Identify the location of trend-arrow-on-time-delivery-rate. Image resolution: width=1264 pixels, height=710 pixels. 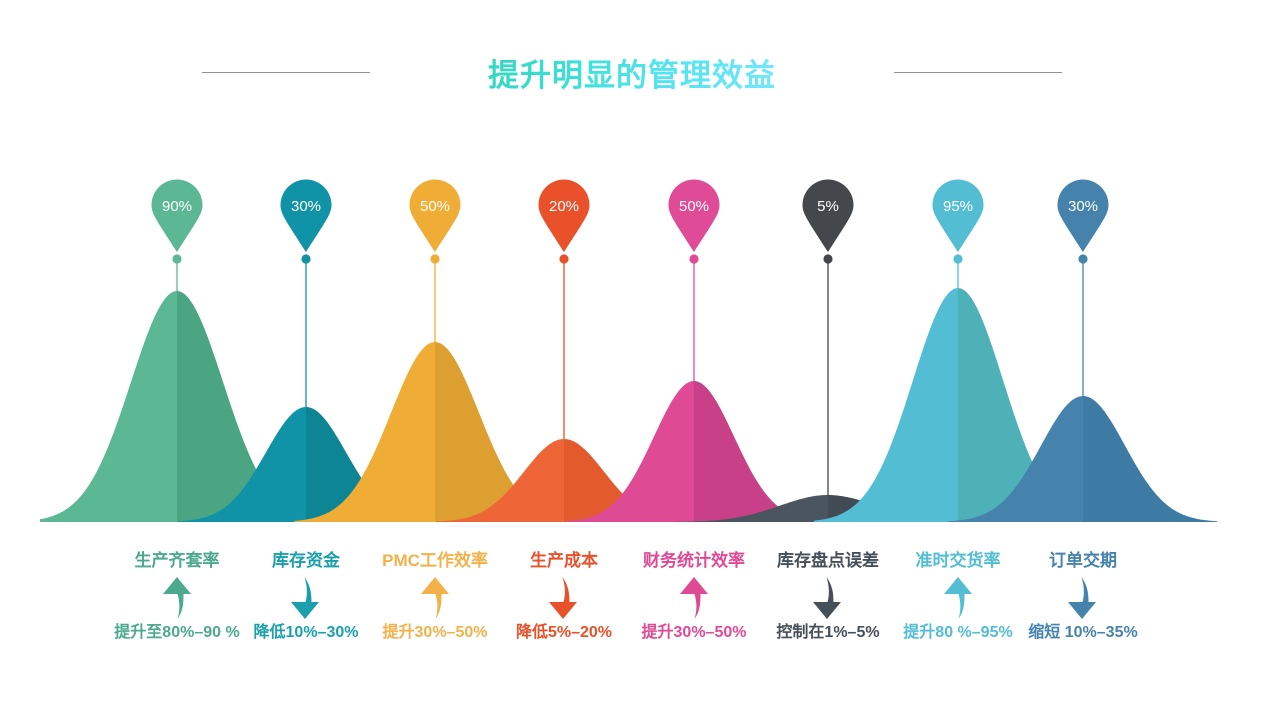
(958, 598).